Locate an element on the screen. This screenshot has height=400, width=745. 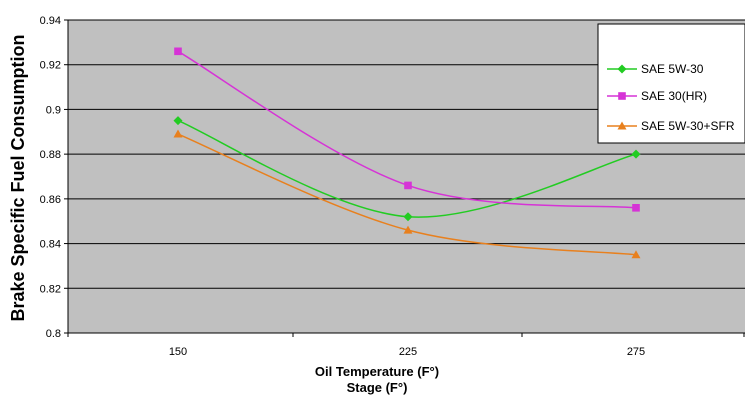
legend-entry: SAE 5W-30 is located at coordinates (655, 69).